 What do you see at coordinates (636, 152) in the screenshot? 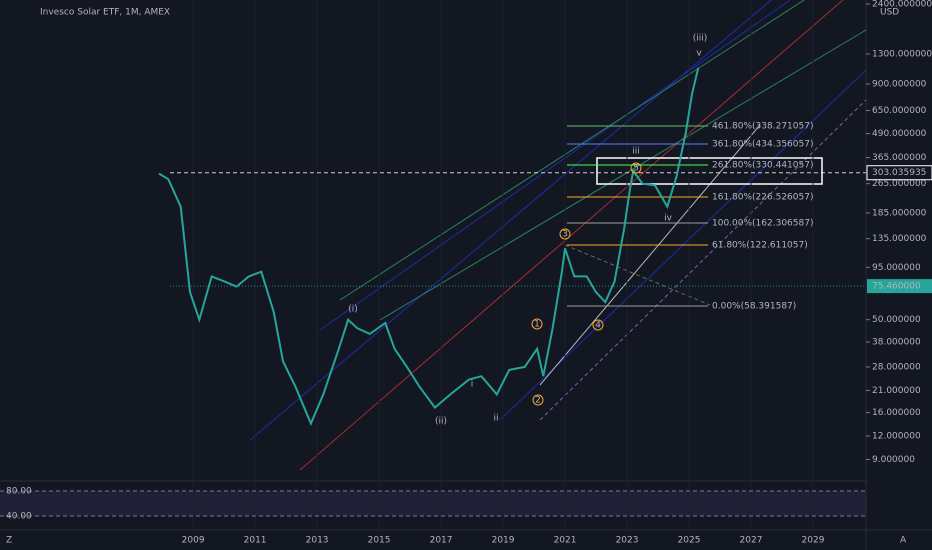
I see `wave-label: iii` at bounding box center [636, 152].